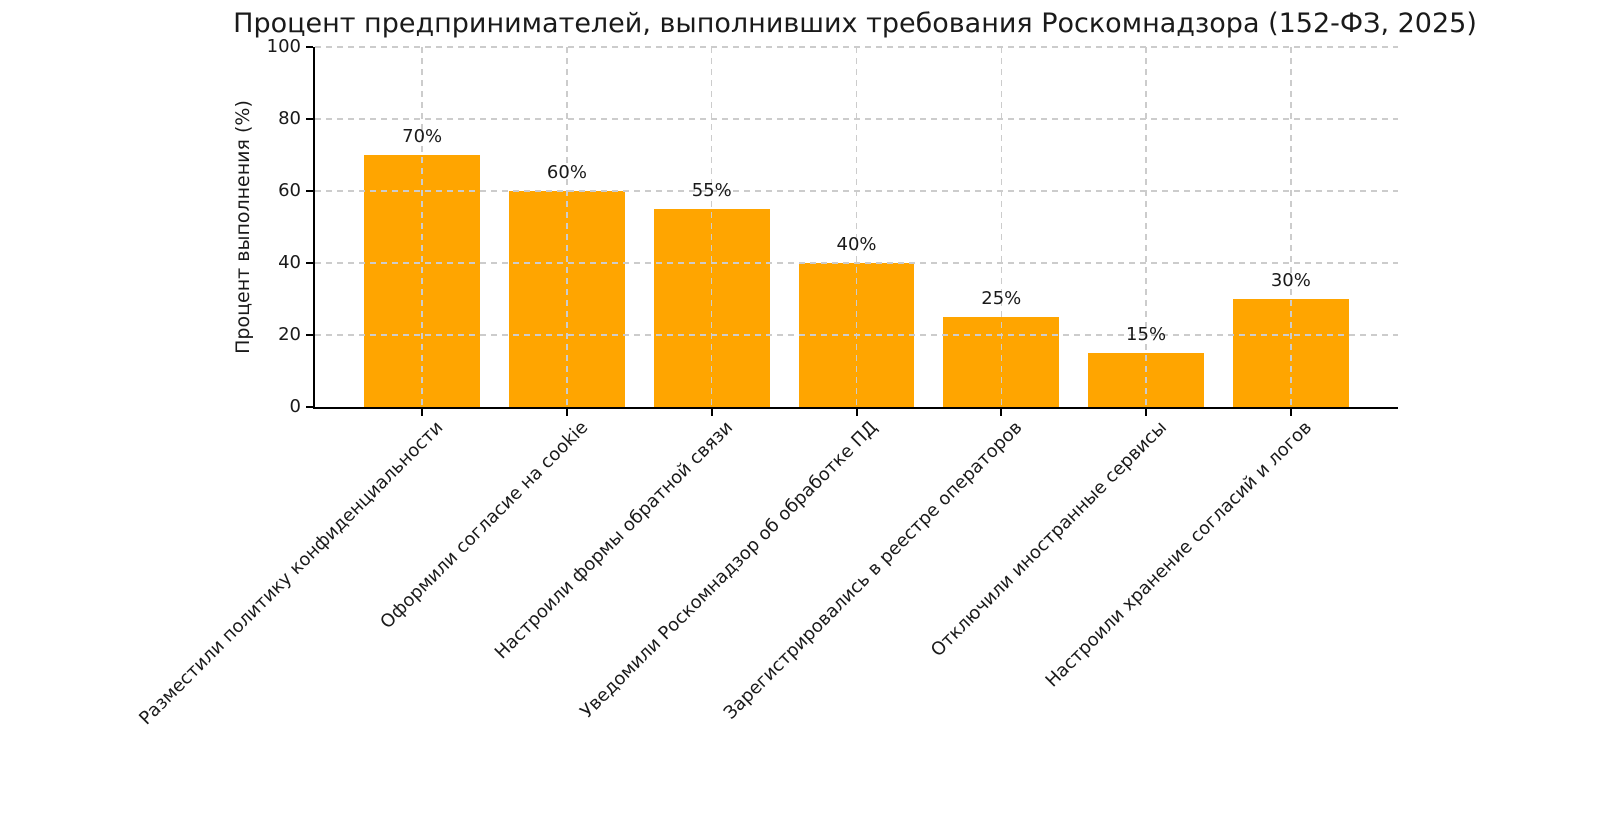 The image size is (1600, 840). What do you see at coordinates (291, 573) in the screenshot?
I see `x-tick-label: Разместили политику конфиденциальности` at bounding box center [291, 573].